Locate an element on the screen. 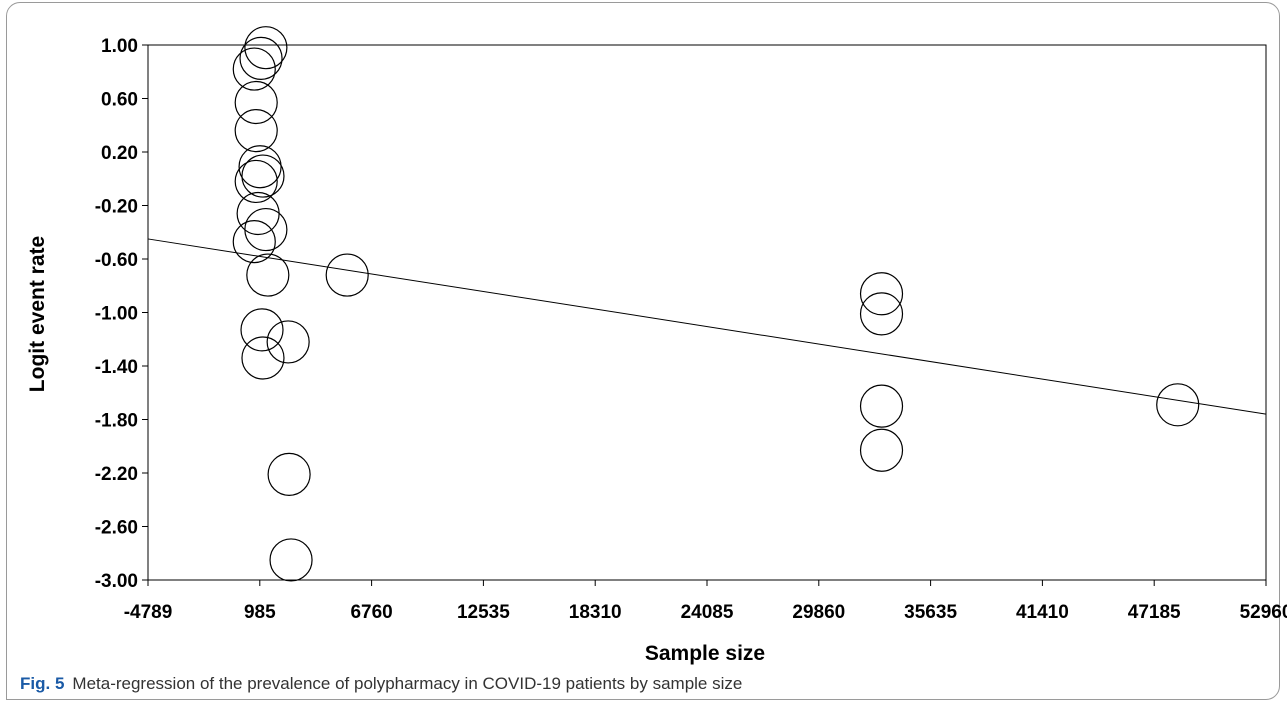 The height and width of the screenshot is (707, 1287). x-tick-label: 6760 is located at coordinates (371, 612).